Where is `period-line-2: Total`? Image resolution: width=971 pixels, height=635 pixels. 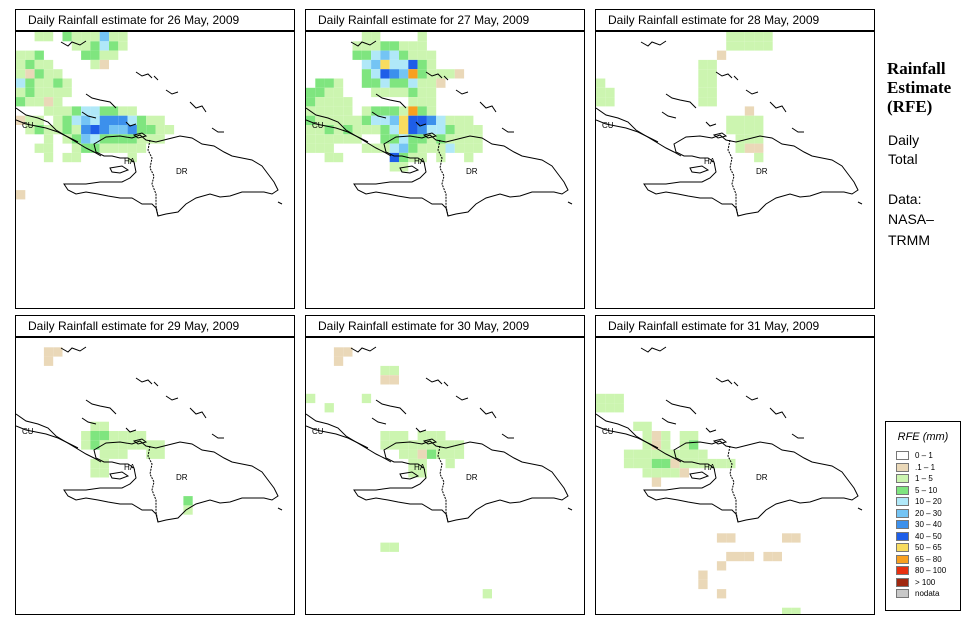
period-line-2: Total is located at coordinates (903, 159).